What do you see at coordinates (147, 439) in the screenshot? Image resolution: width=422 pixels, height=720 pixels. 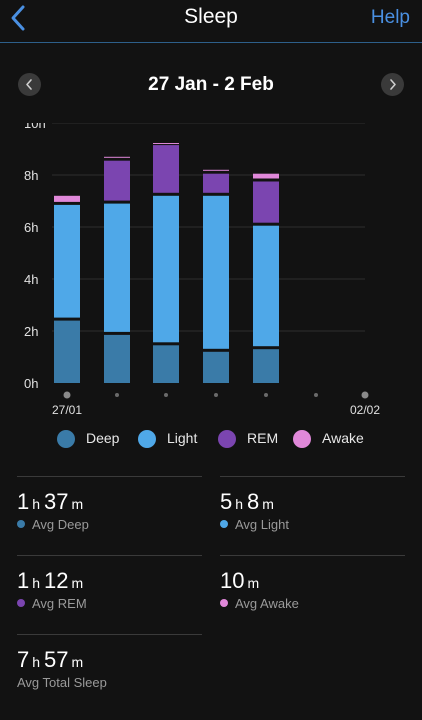 I see `legend-dot-light` at bounding box center [147, 439].